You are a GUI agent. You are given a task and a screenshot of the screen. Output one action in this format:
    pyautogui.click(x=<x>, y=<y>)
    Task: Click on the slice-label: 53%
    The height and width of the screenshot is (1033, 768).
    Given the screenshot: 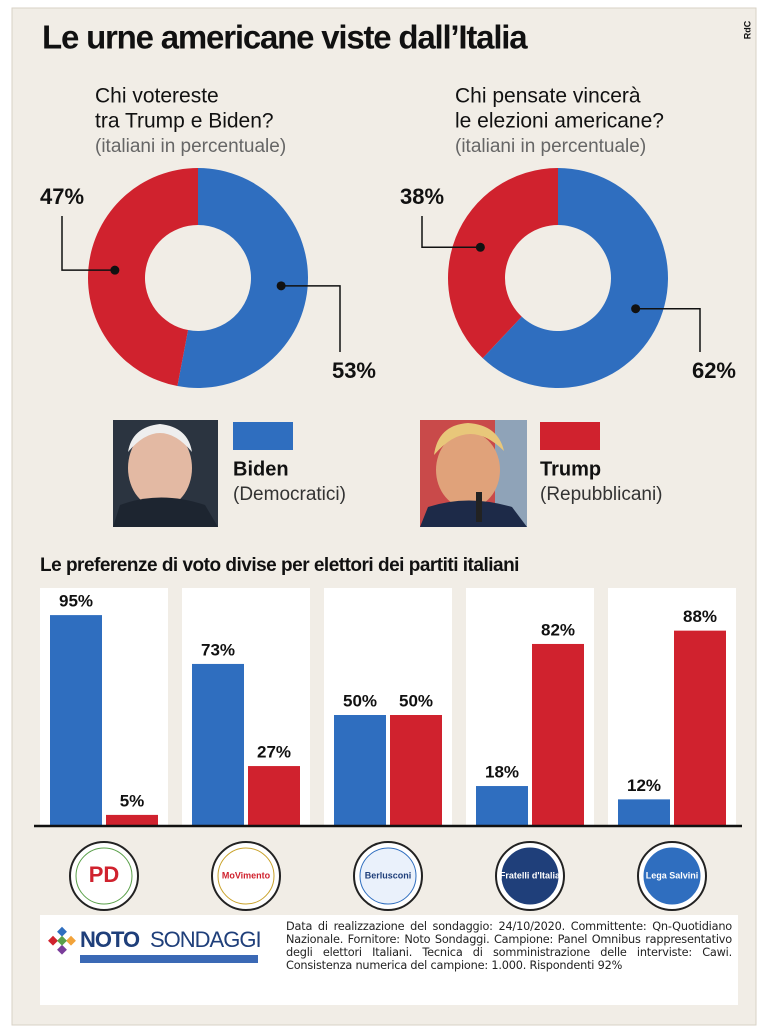 What is the action you would take?
    pyautogui.click(x=354, y=370)
    